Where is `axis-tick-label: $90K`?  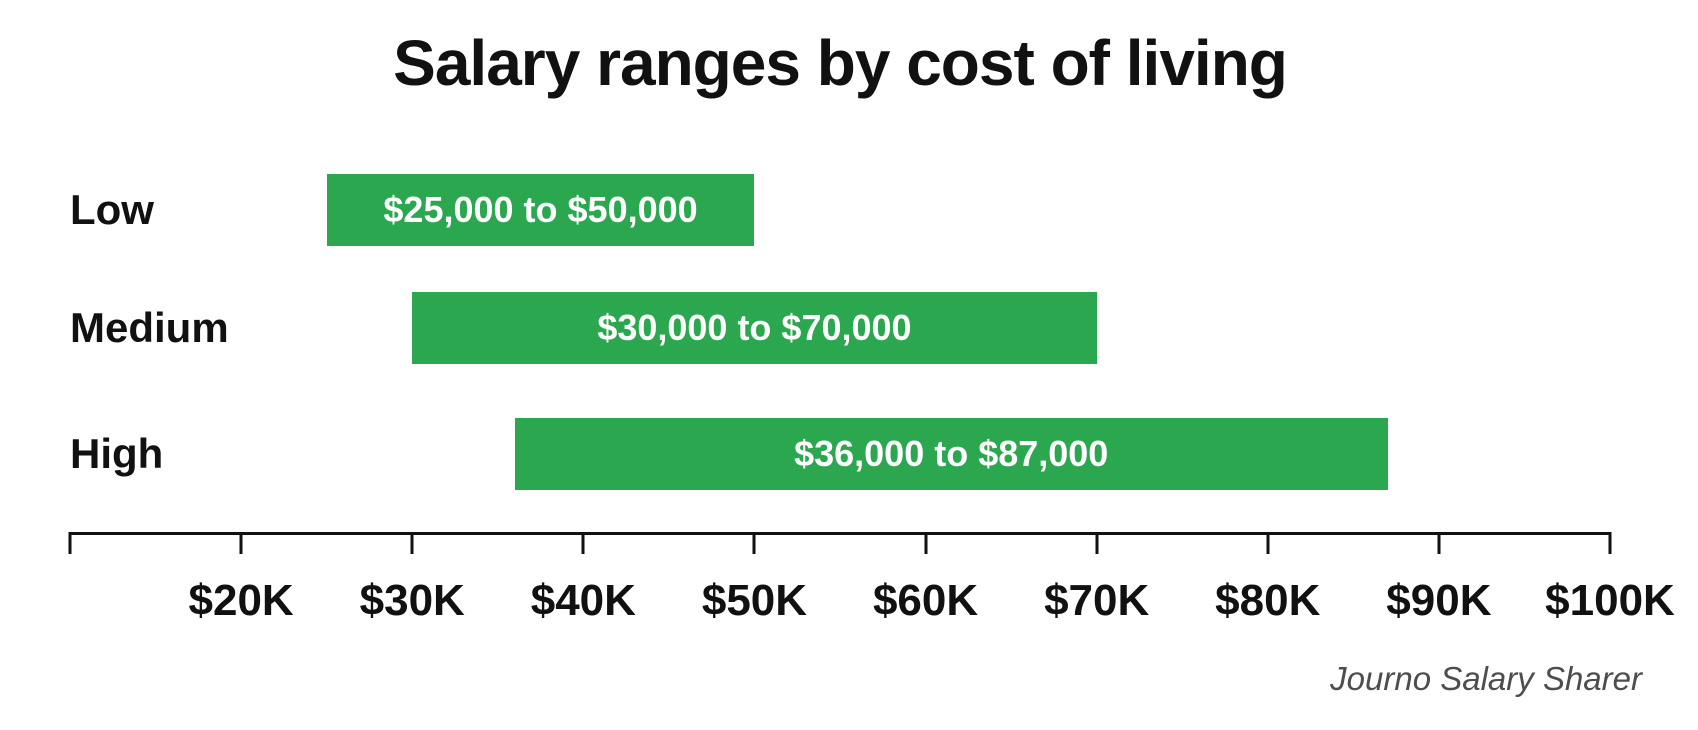
axis-tick-label: $90K is located at coordinates (1439, 600).